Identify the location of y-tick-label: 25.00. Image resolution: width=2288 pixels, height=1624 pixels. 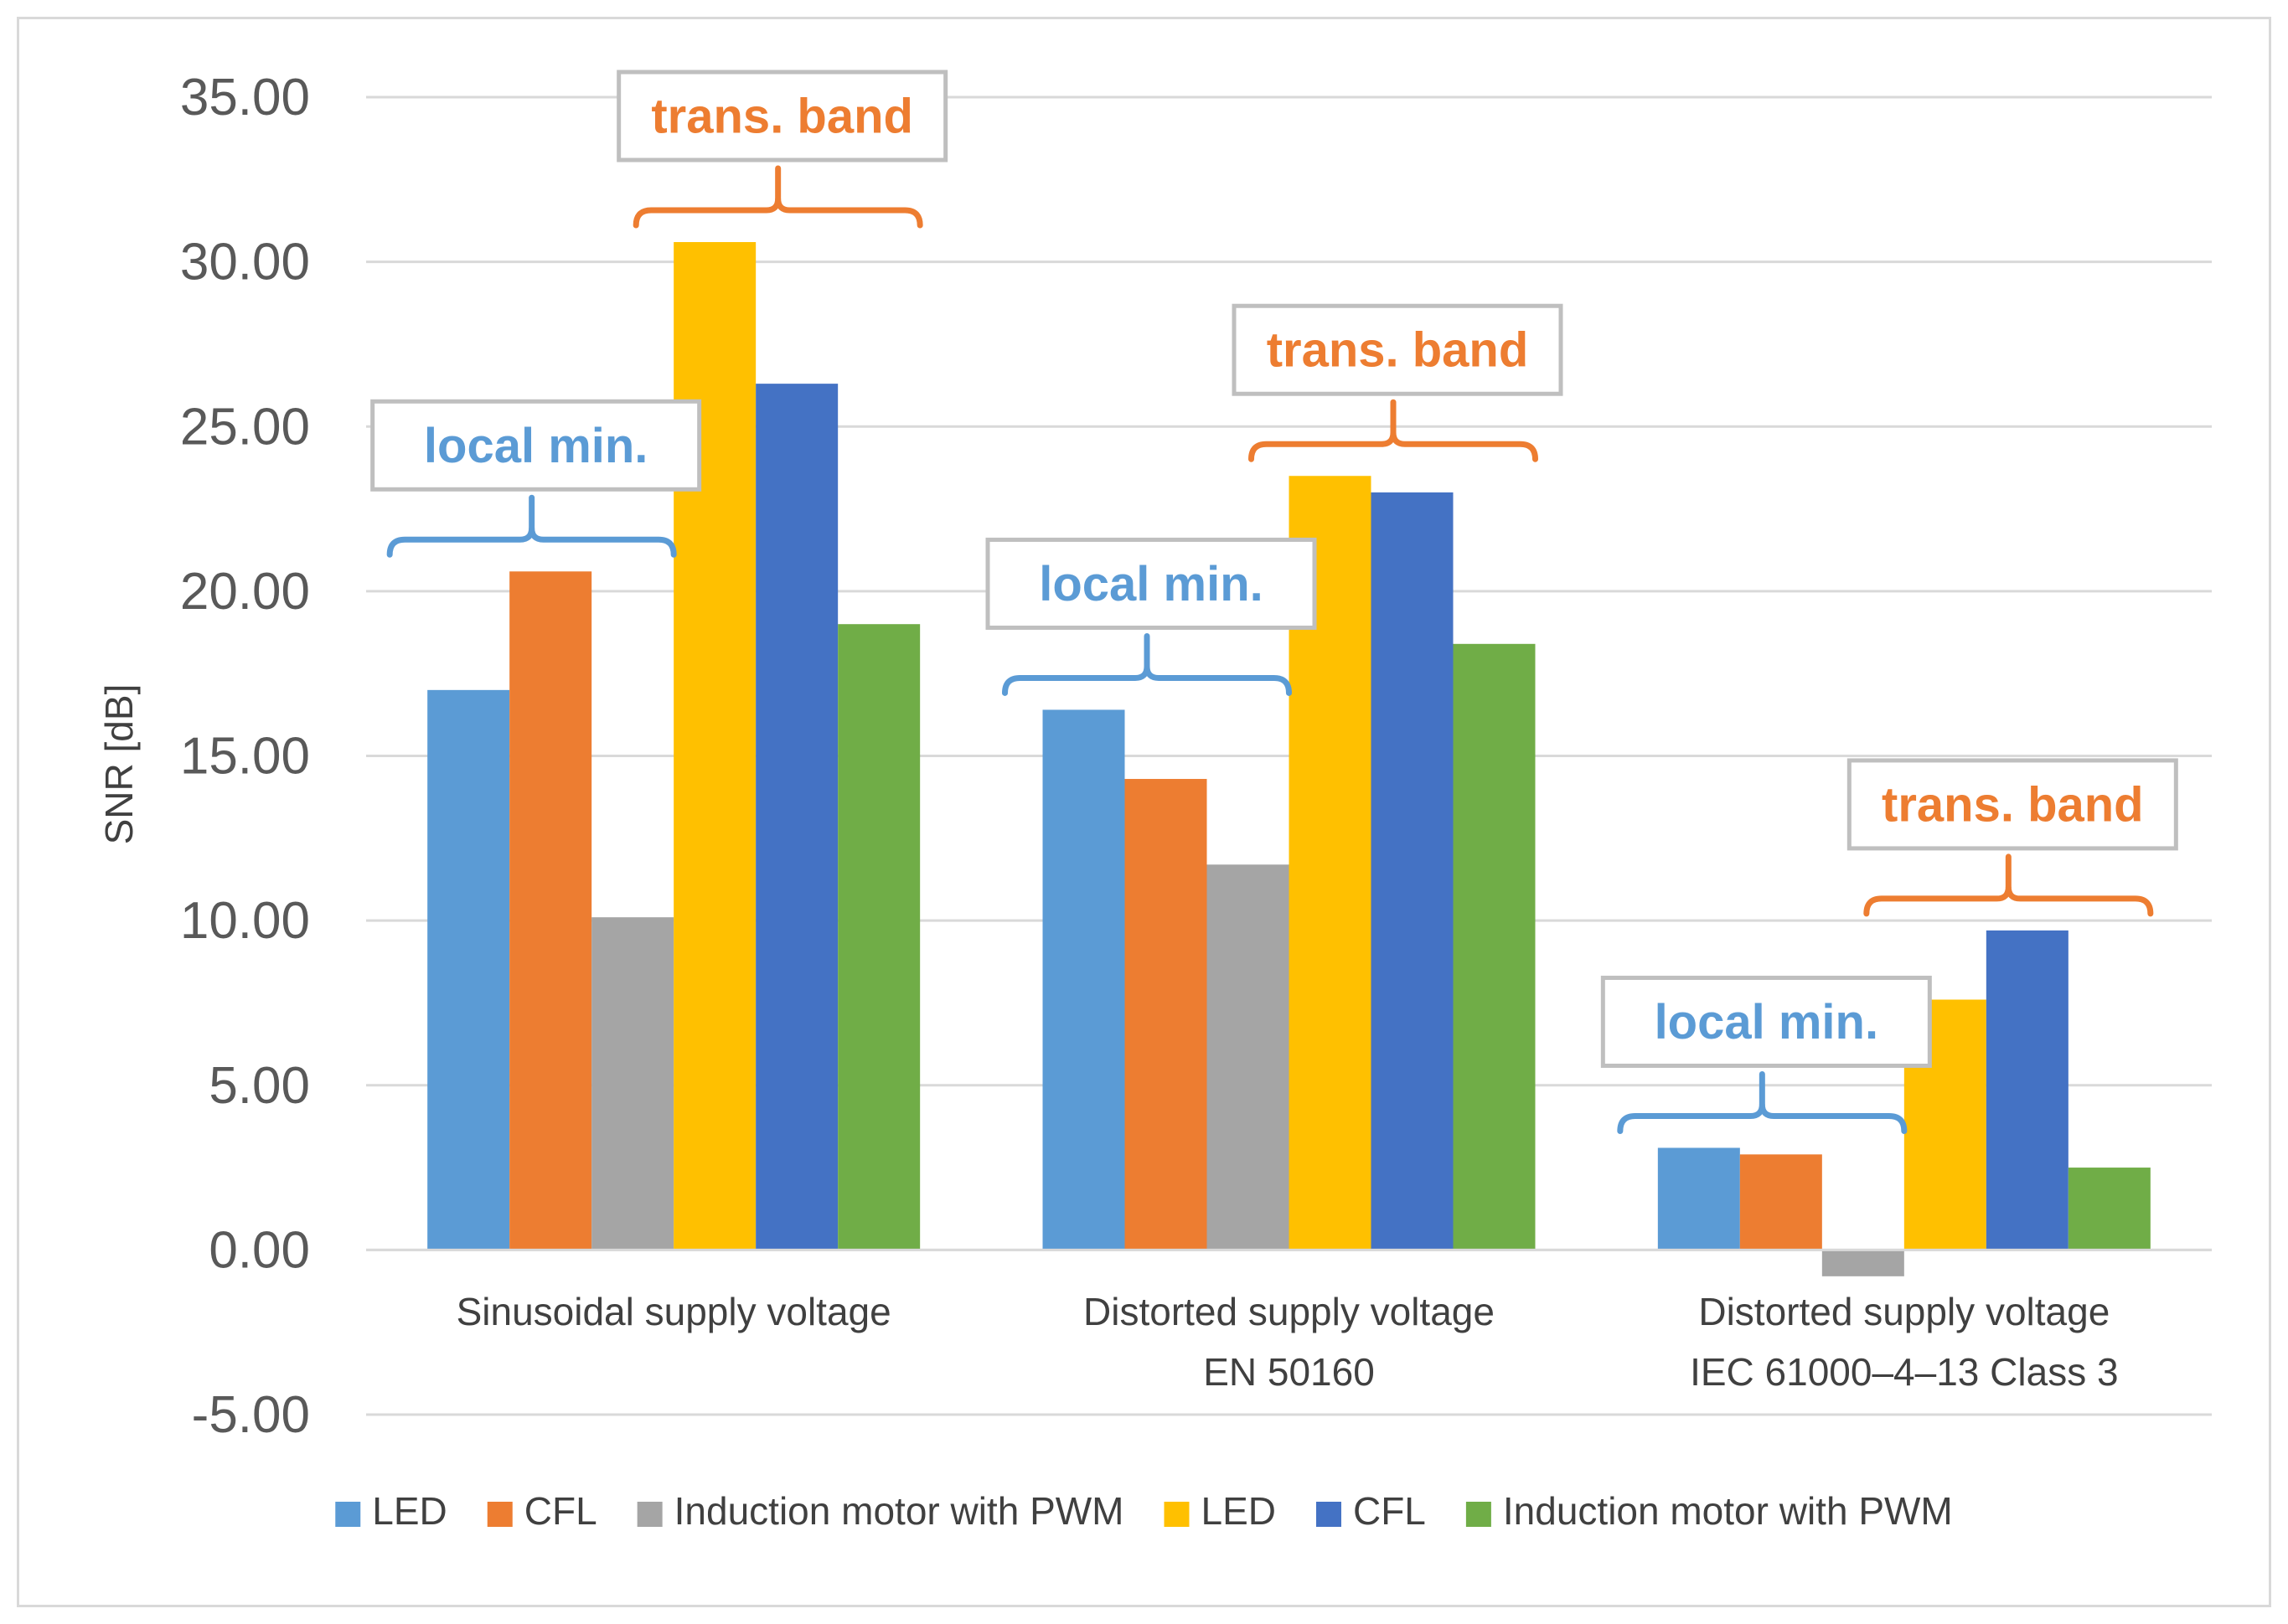
(245, 427).